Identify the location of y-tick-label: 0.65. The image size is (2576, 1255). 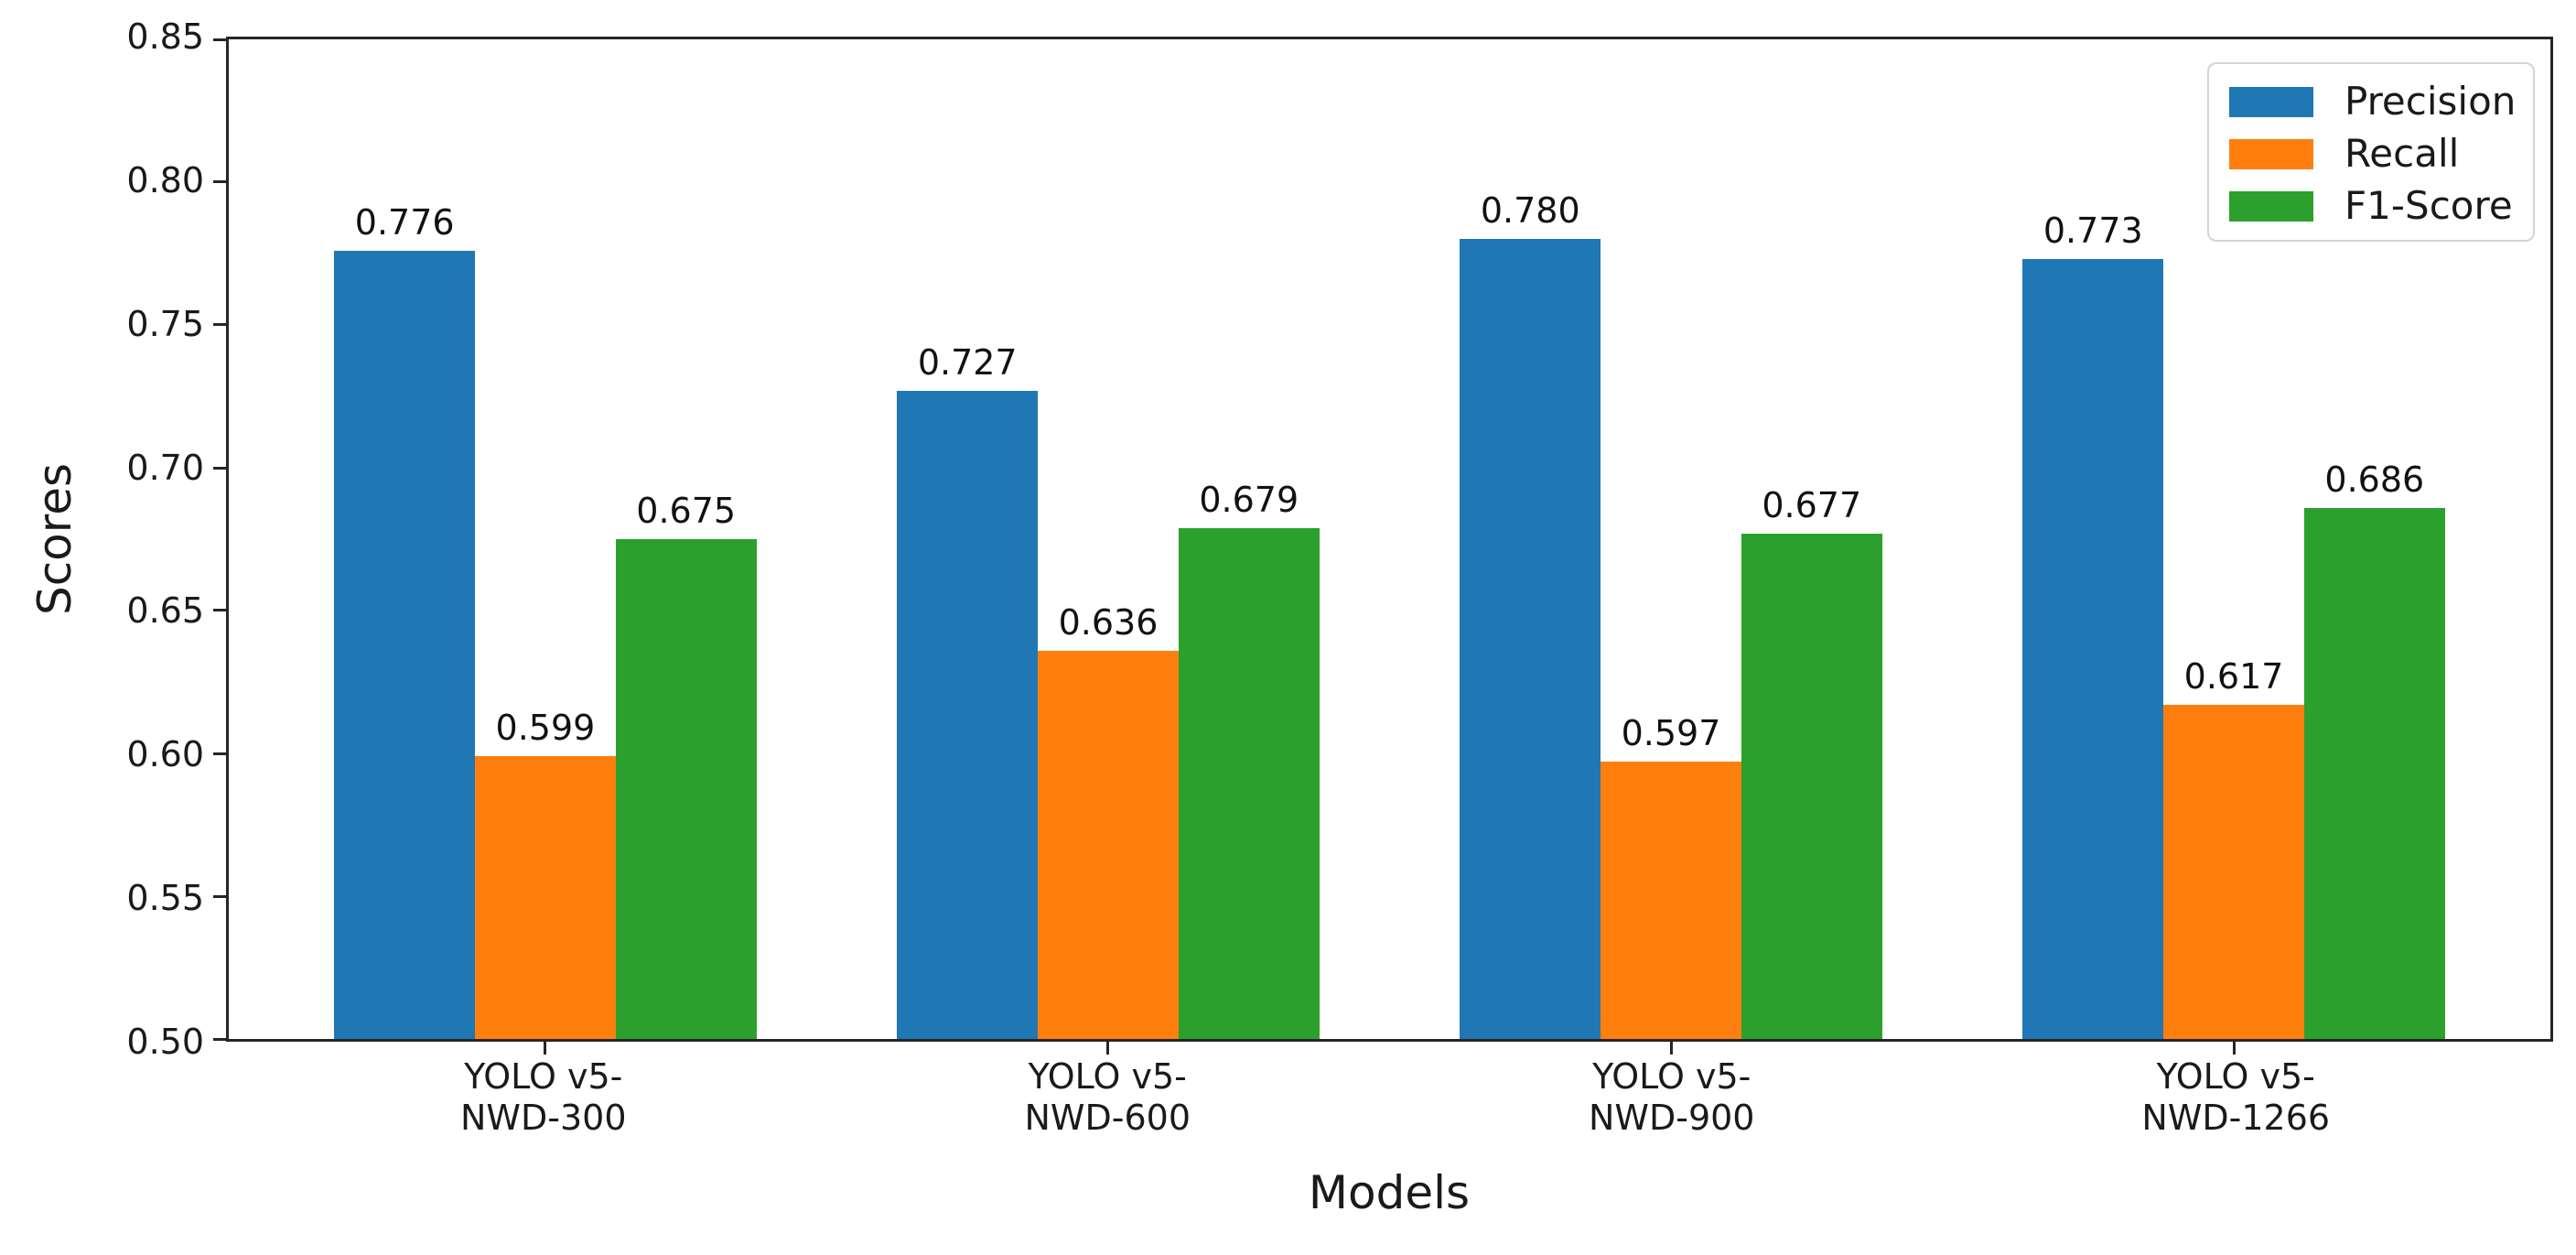
(165, 611).